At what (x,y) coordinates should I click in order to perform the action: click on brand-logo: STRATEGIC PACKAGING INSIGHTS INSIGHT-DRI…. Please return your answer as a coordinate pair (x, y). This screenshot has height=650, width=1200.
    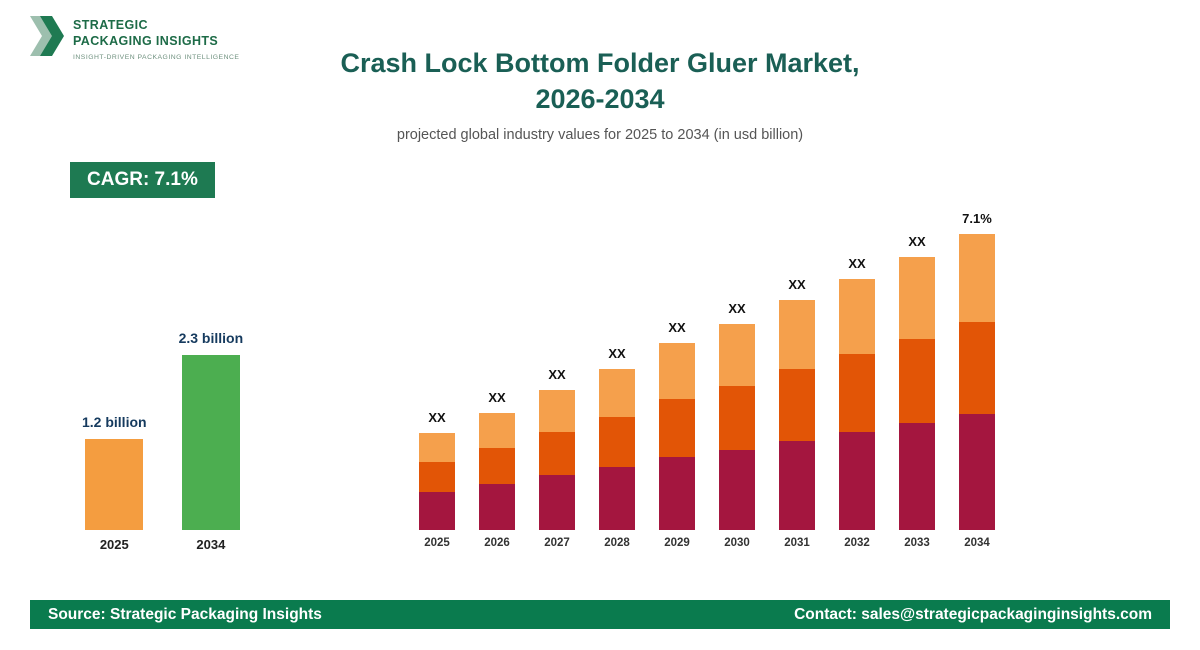
    Looking at the image, I should click on (134, 38).